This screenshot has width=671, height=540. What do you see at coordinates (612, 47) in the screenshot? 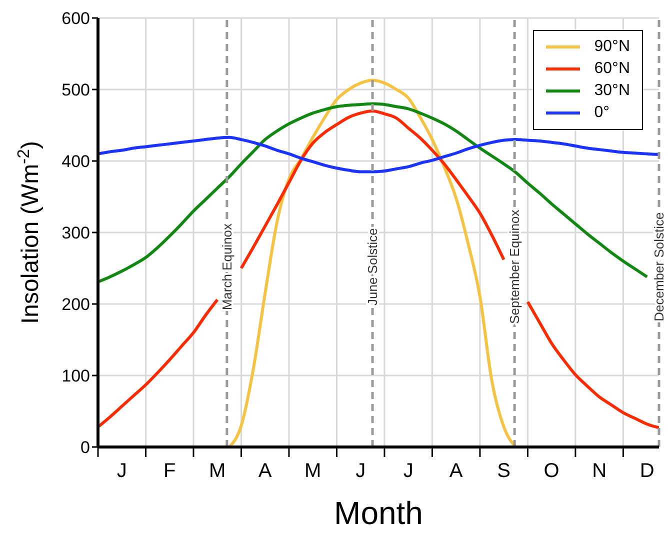
I see `legend-label: 90°N` at bounding box center [612, 47].